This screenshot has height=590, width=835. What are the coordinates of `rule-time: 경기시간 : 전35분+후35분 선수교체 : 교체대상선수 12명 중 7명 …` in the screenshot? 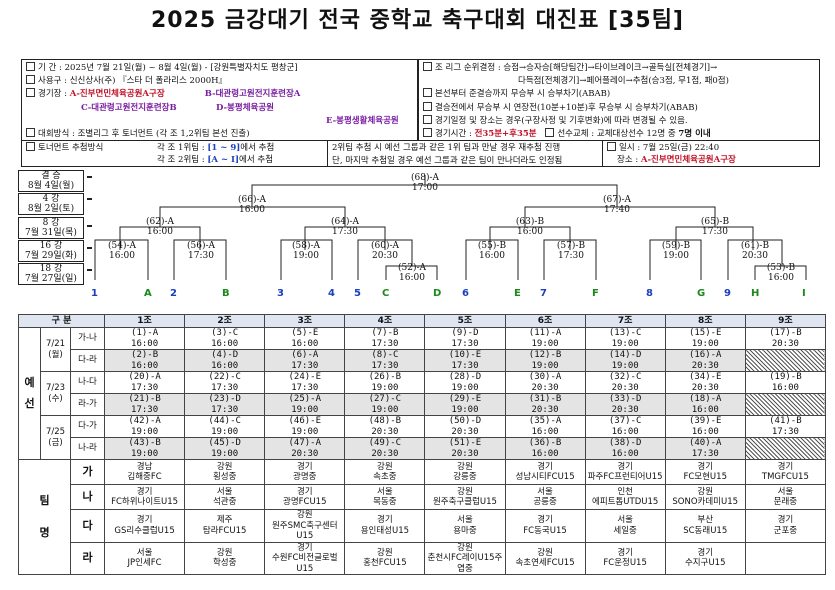 It's located at (619, 134).